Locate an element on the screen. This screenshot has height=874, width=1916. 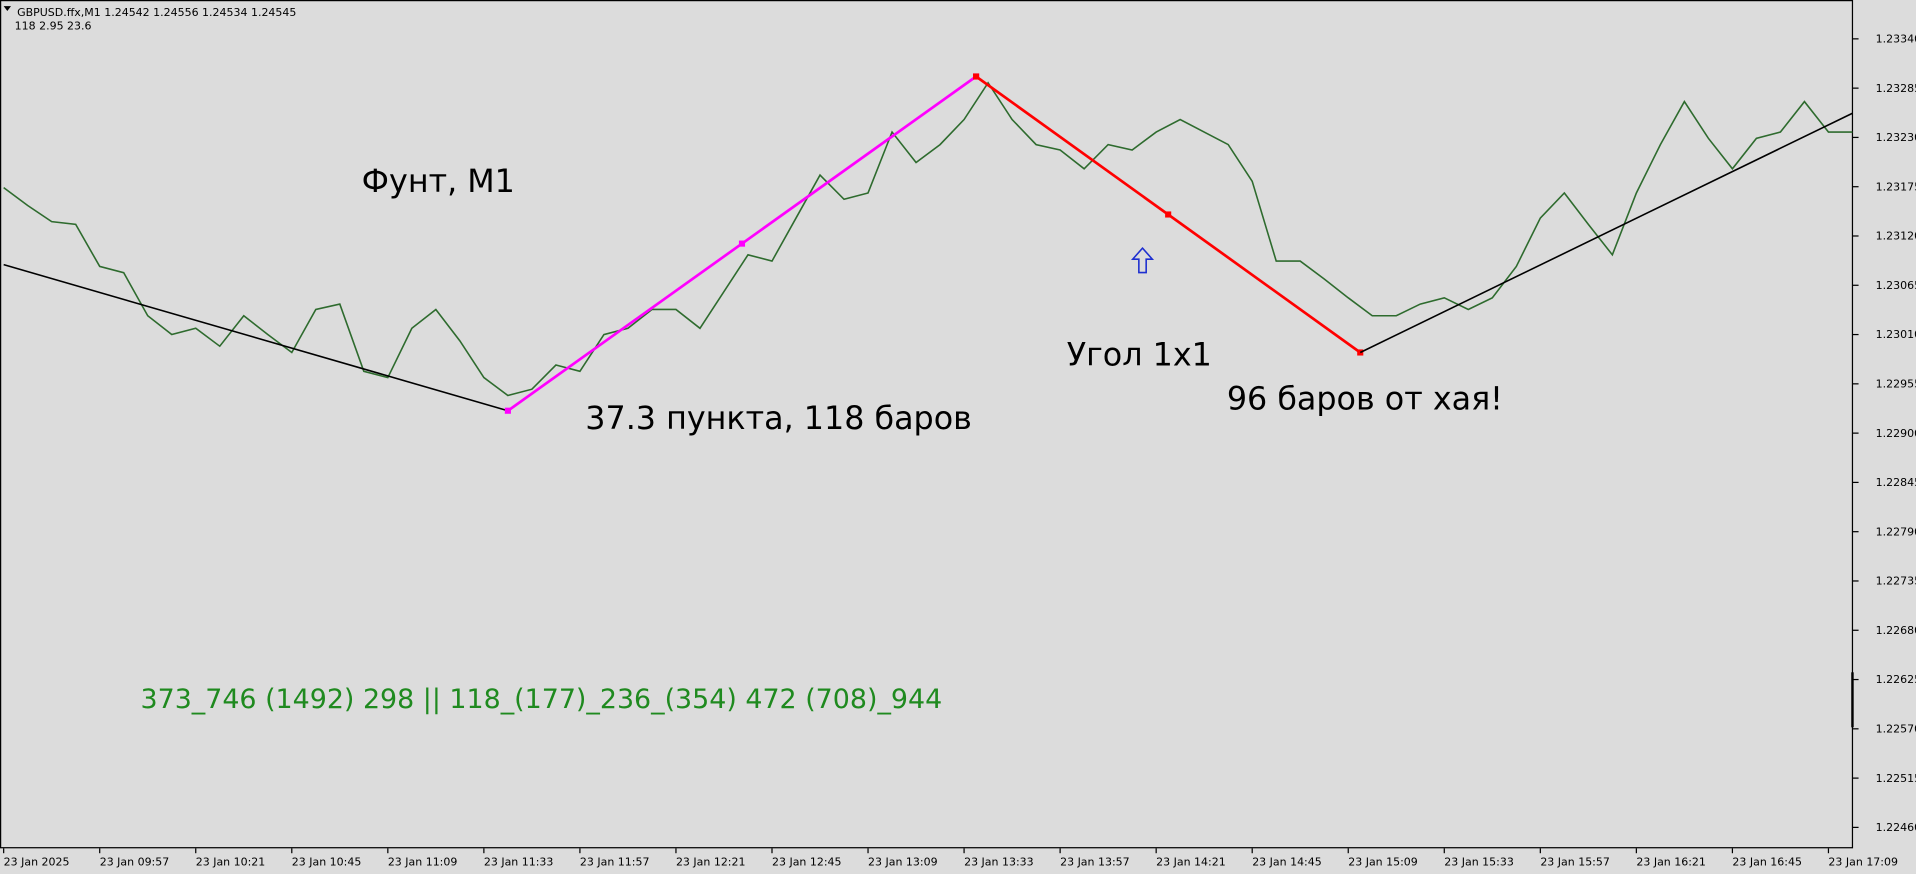
y-tick-label: 1.23230 is located at coordinates (1896, 137).